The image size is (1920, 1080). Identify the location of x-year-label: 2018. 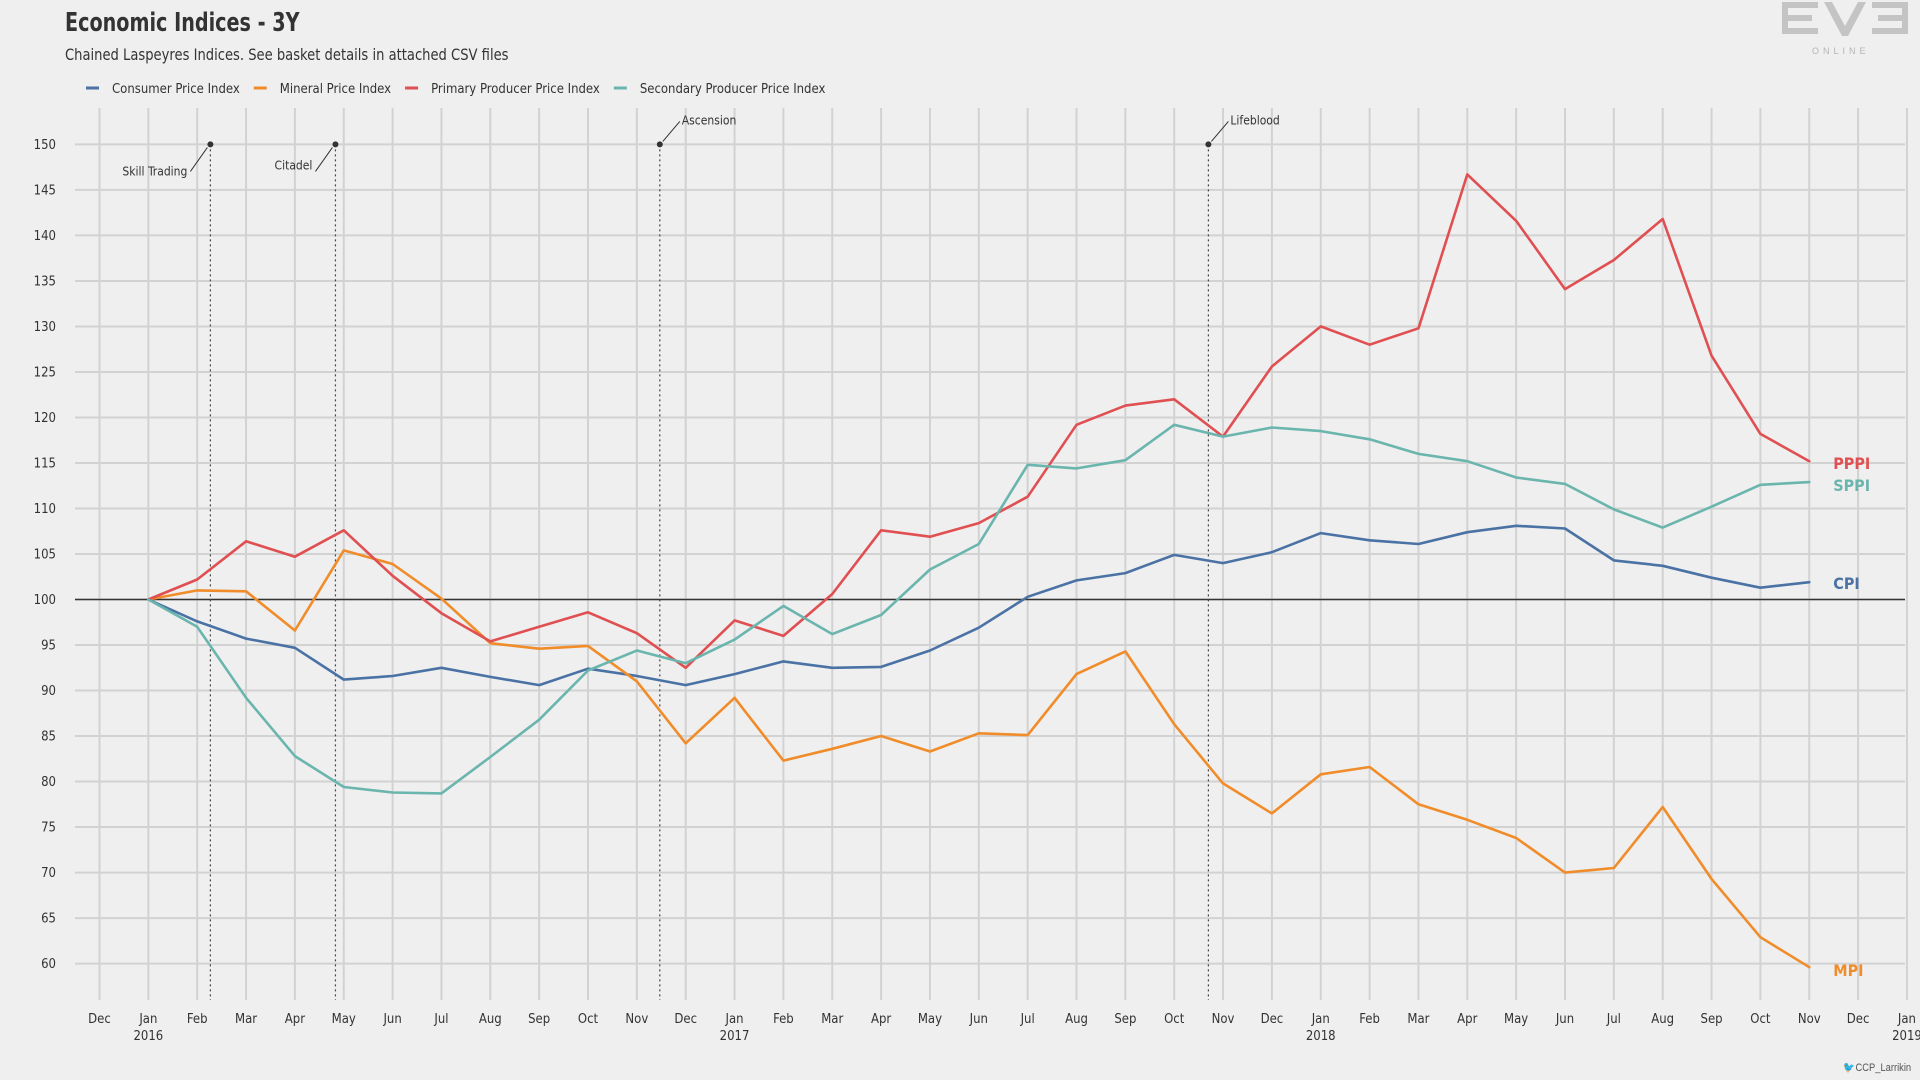
(1321, 1036).